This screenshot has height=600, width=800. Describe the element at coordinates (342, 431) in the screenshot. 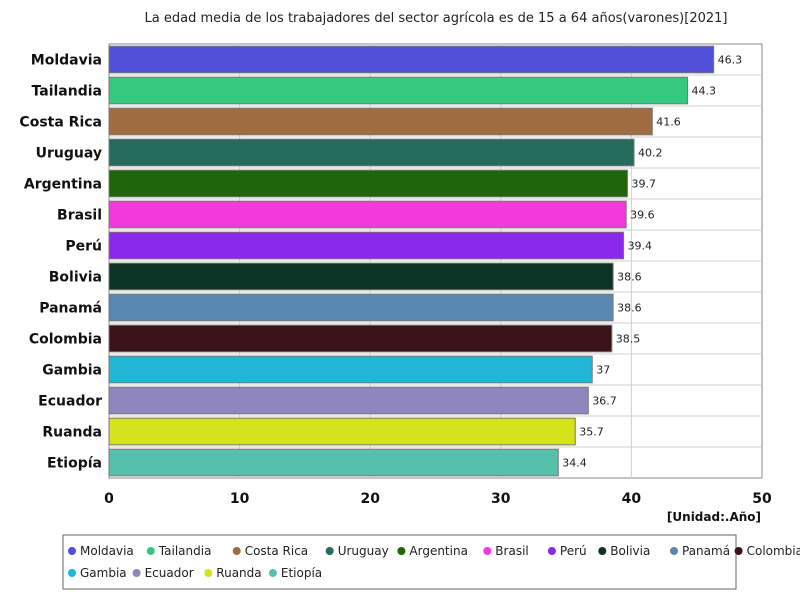

I see `bar-ruanda` at that location.